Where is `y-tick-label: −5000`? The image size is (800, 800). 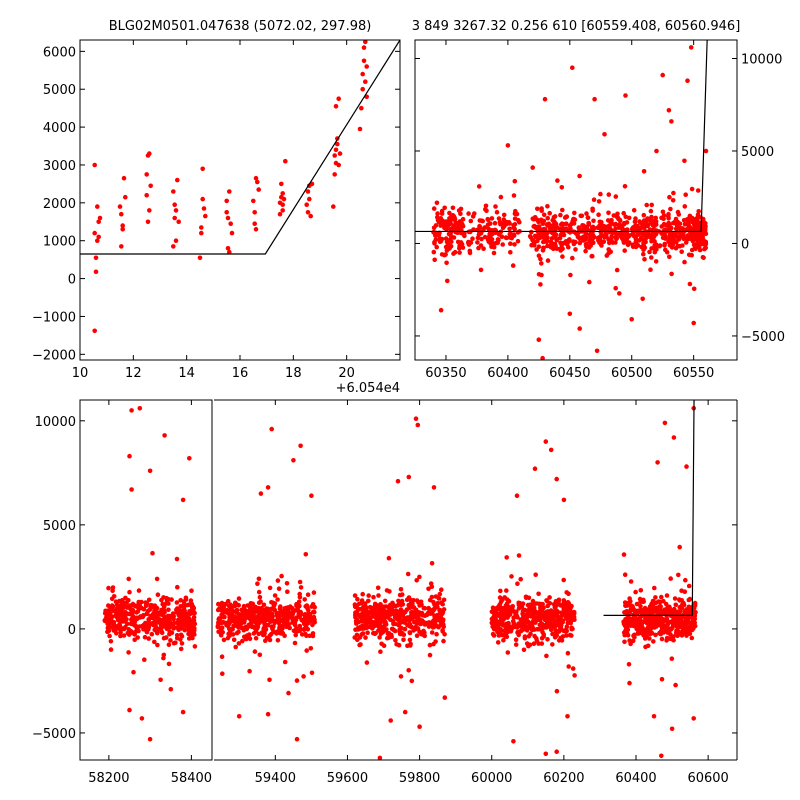 y-tick-label: −5000 is located at coordinates (54, 734).